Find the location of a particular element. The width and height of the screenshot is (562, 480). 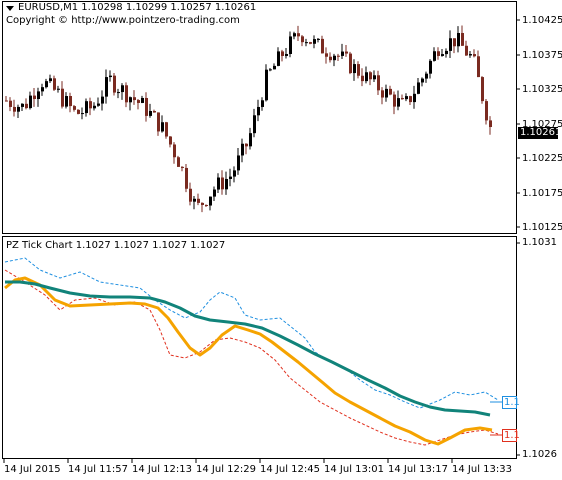

time-axis-label: 14 Jul 13:33 is located at coordinates (482, 469).